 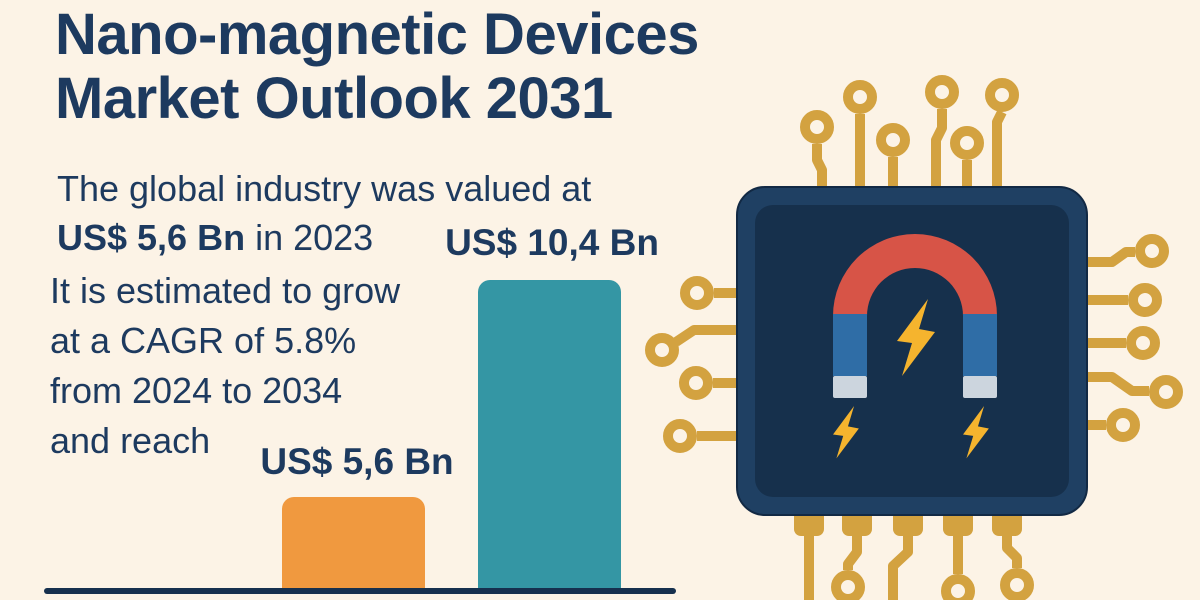 I want to click on circuit-traces-top, so click(x=909, y=133).